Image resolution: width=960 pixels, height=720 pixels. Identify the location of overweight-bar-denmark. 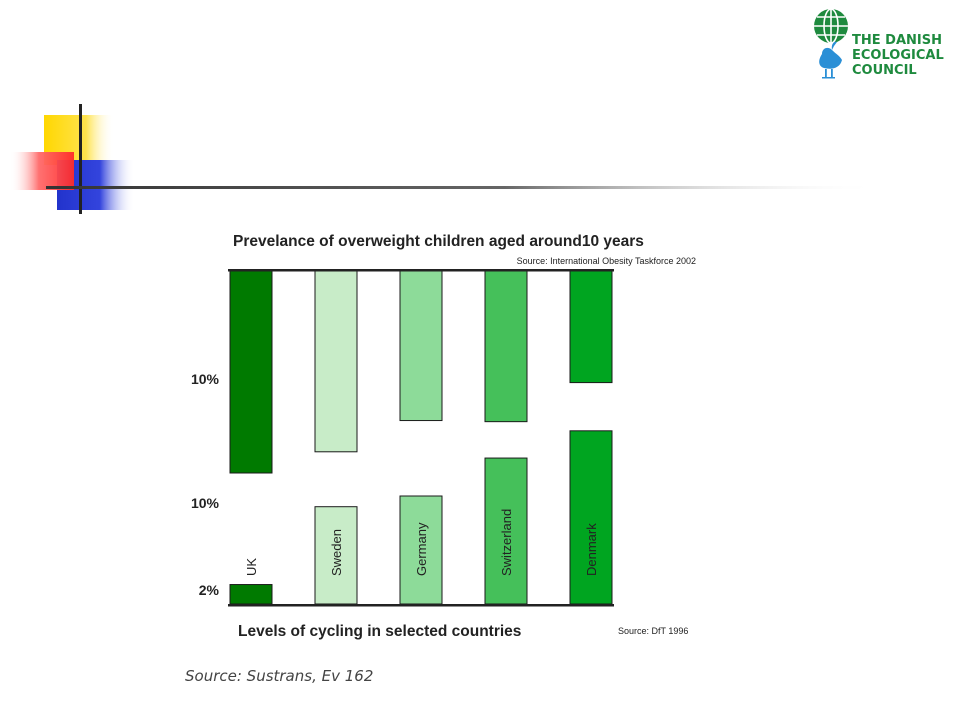
(591, 327).